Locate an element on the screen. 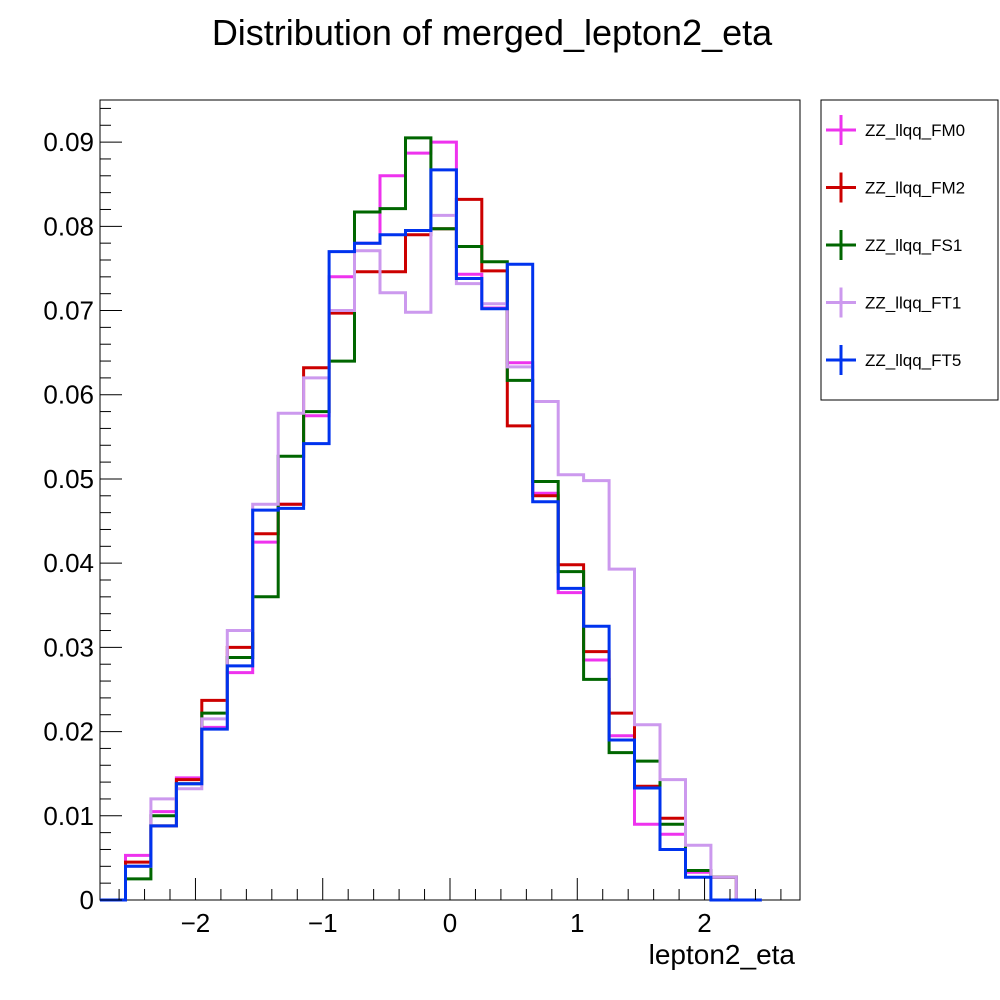 The width and height of the screenshot is (1000, 1000). y-tick-label: 0.02 is located at coordinates (68, 732).